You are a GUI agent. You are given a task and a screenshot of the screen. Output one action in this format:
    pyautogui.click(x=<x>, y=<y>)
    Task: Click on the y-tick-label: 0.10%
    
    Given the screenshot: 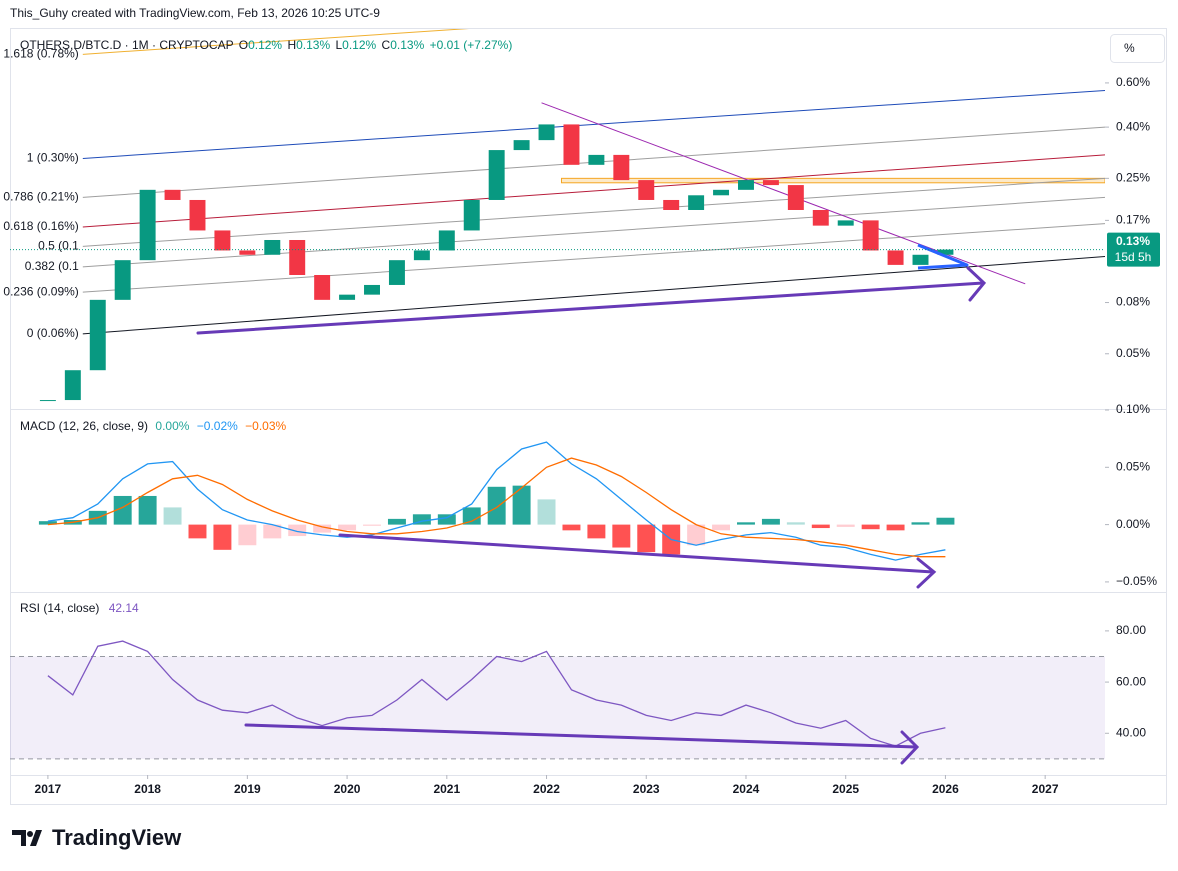 What is the action you would take?
    pyautogui.click(x=1133, y=409)
    